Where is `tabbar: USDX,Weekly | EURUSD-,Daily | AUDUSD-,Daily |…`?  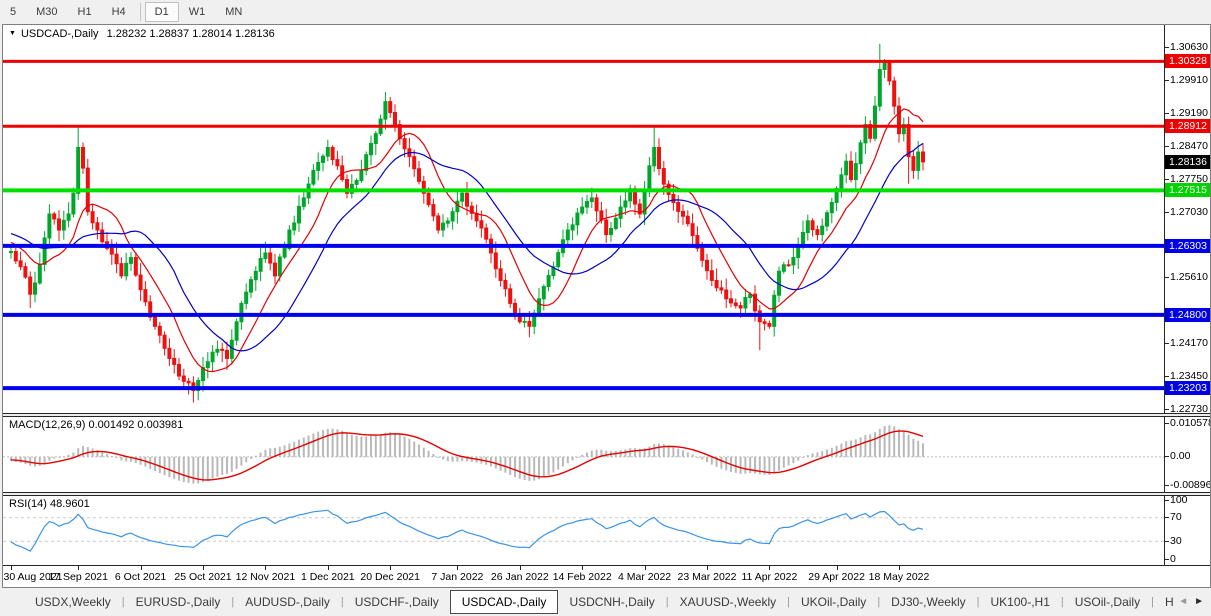 tabbar: USDX,Weekly | EURUSD-,Daily | AUDUSD-,Daily |… is located at coordinates (605, 602).